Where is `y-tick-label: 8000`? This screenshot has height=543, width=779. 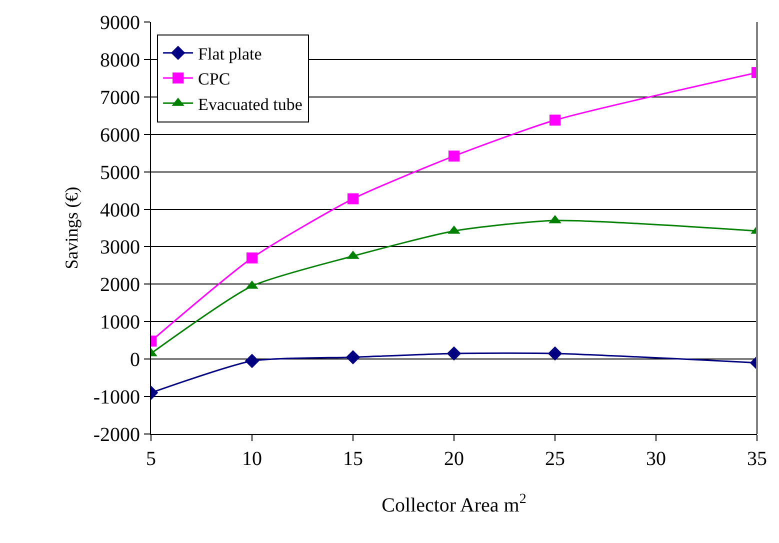
y-tick-label: 8000 is located at coordinates (120, 60).